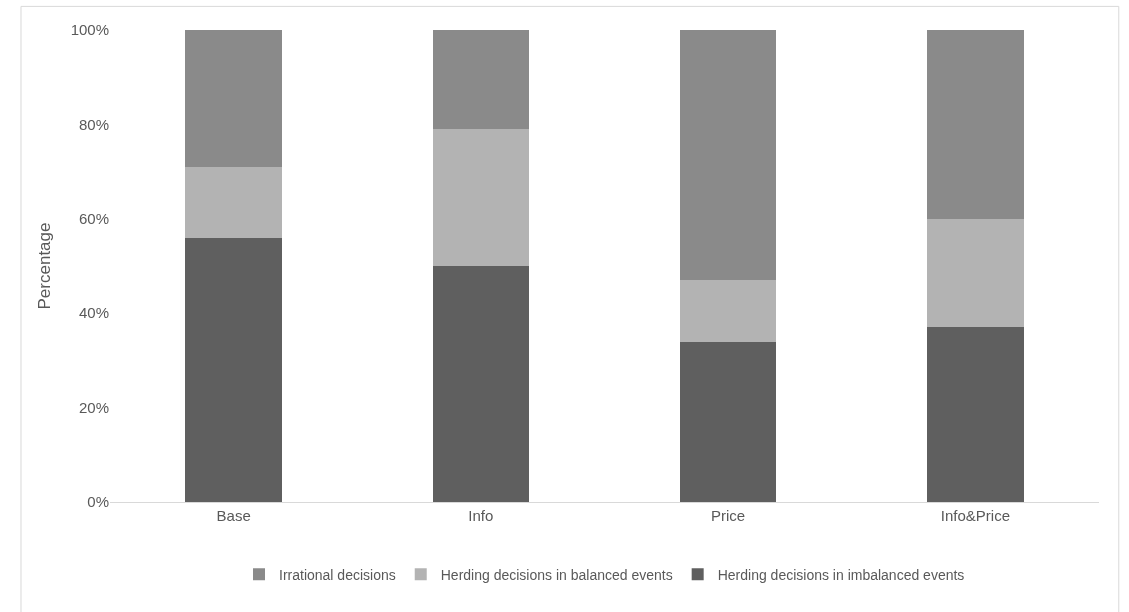 Image resolution: width=1129 pixels, height=612 pixels. Describe the element at coordinates (93, 219) in the screenshot. I see `y-tick-label: 60%` at that location.